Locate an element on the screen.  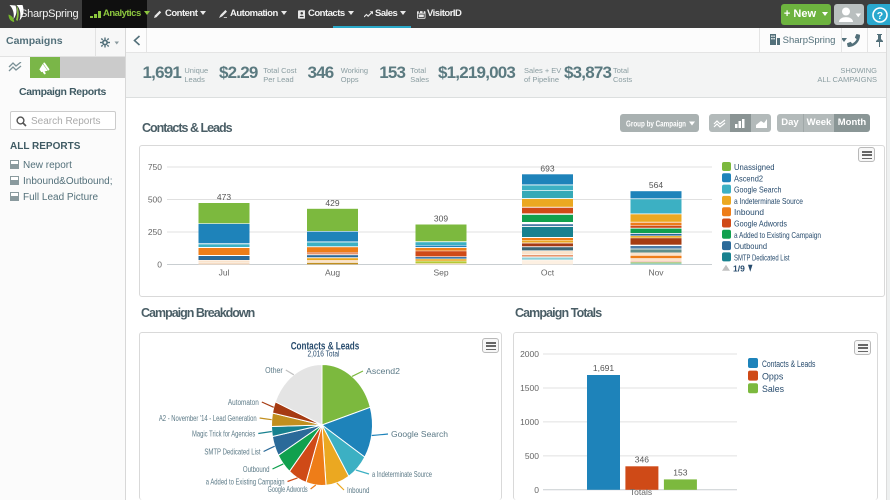
svg-text:A2 - November '14 - Lead Gener: A2 - November '14 - Lead Generation is located at coordinates (208, 418).